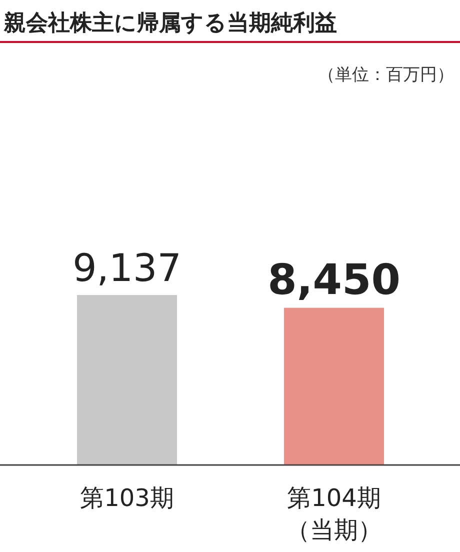 This screenshot has height=552, width=460. I want to click on x-tick-label: 第103期, so click(127, 498).